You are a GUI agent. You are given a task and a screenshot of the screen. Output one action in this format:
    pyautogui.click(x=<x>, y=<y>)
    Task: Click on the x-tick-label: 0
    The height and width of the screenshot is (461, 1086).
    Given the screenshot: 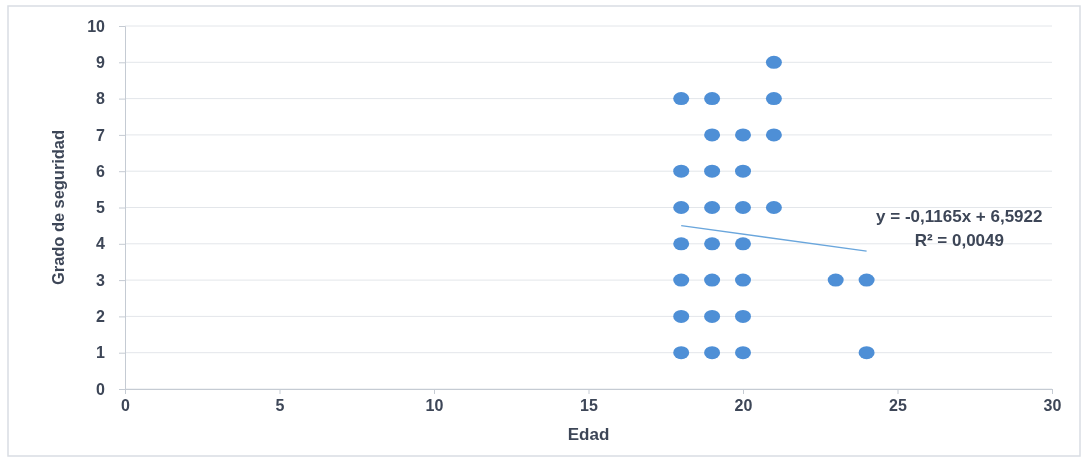 What is the action you would take?
    pyautogui.click(x=126, y=406)
    